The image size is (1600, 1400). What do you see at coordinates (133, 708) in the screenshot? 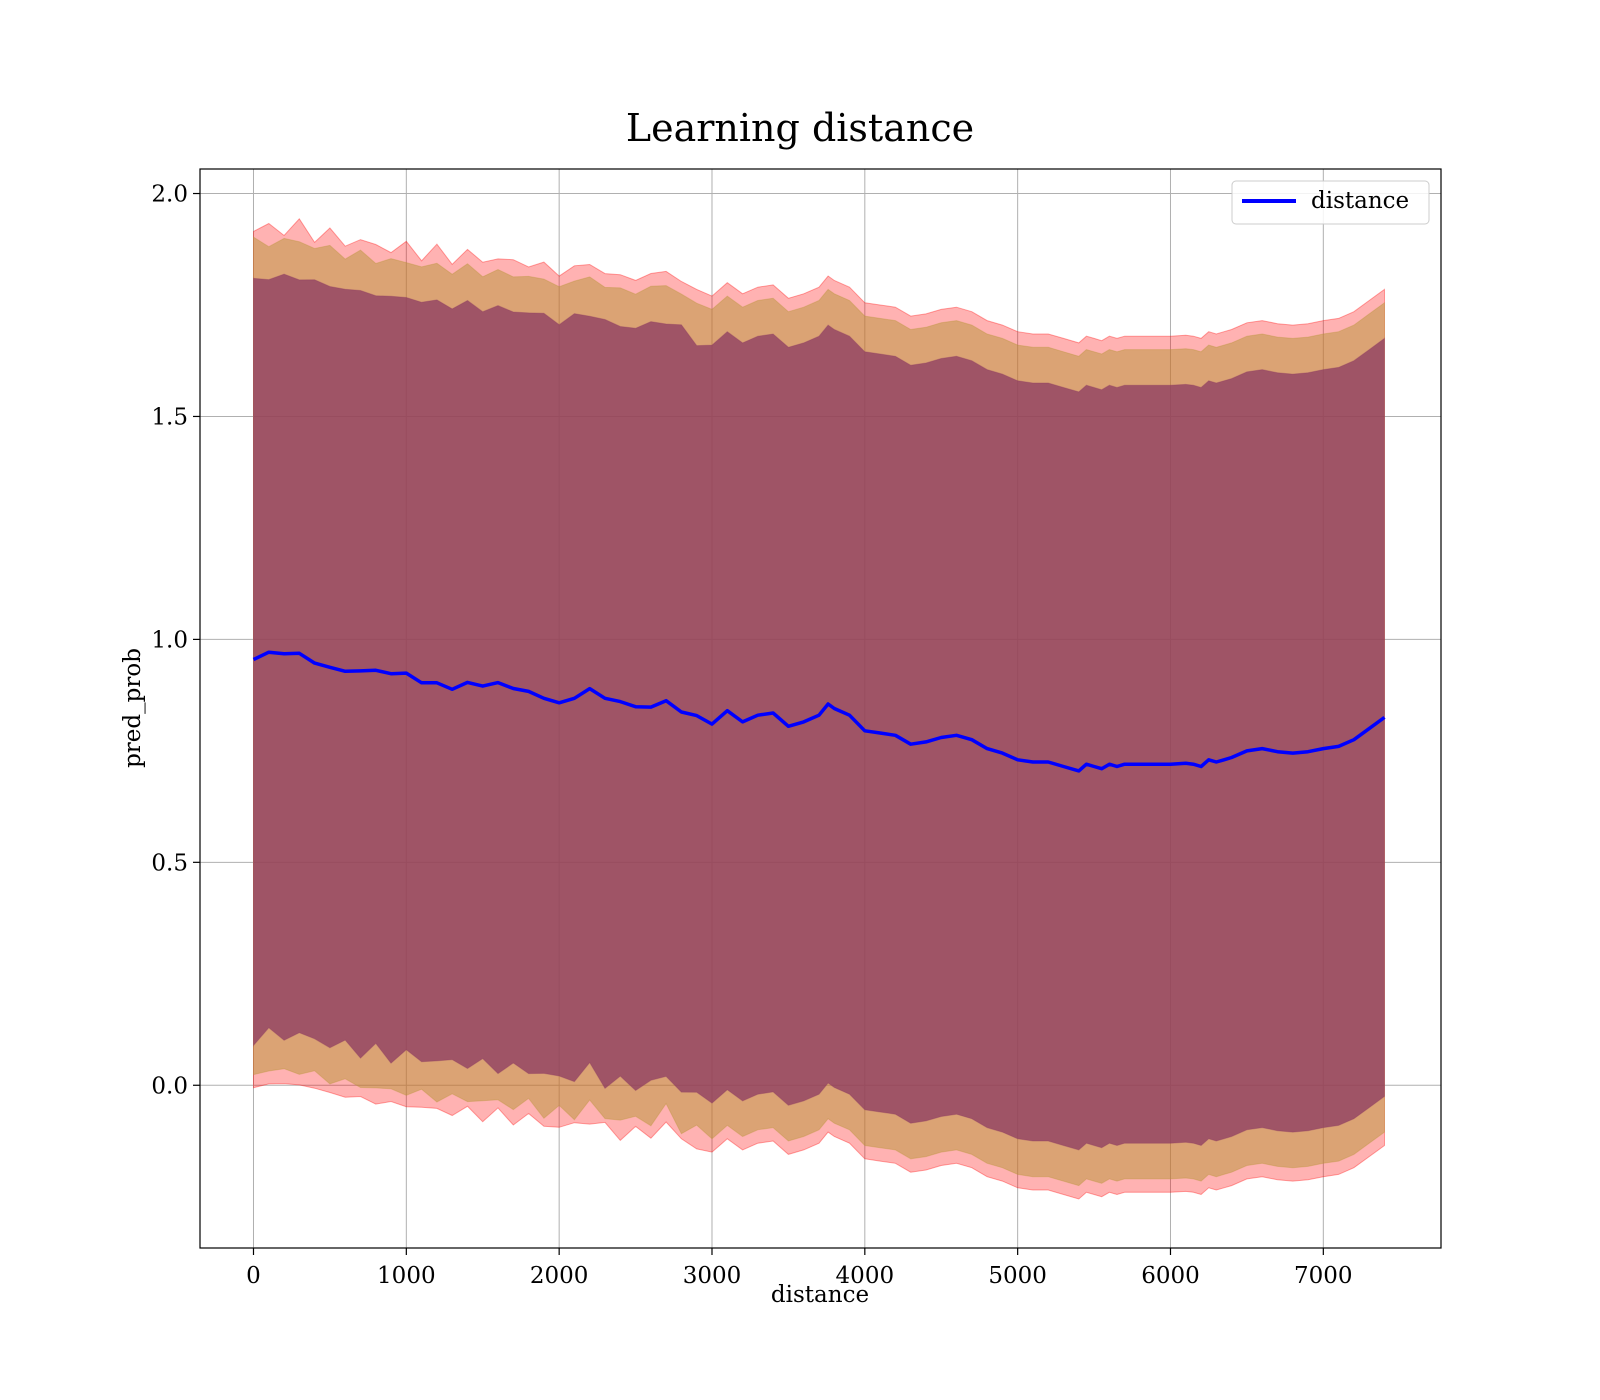
I see `y-axis-label: pred_prob` at bounding box center [133, 708].